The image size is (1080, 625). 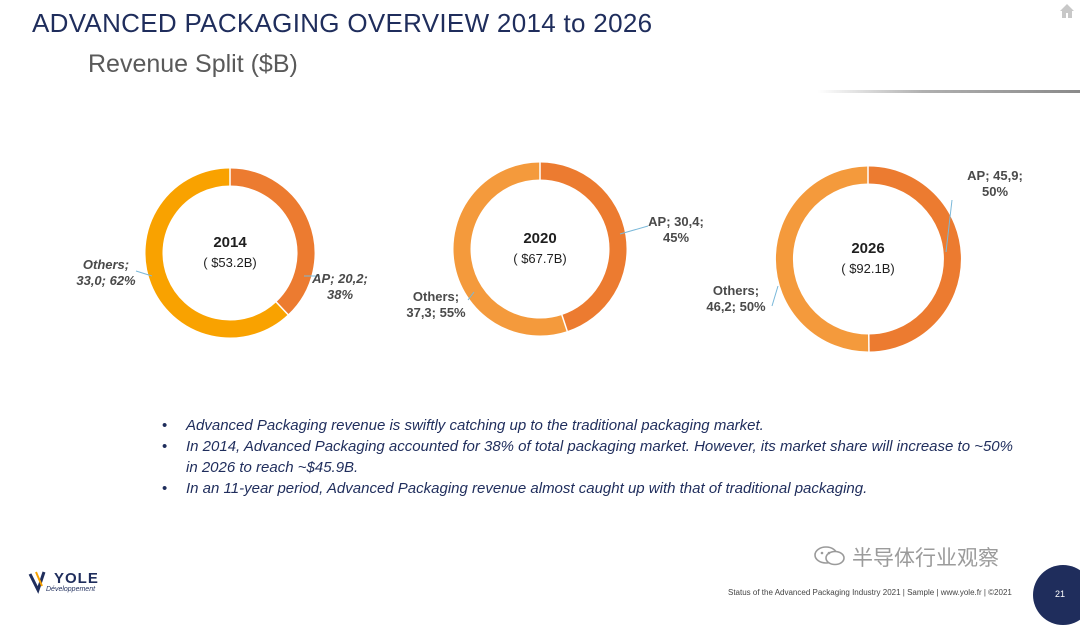 What do you see at coordinates (925, 557) in the screenshot?
I see `watermark-text: 半导体行业观察` at bounding box center [925, 557].